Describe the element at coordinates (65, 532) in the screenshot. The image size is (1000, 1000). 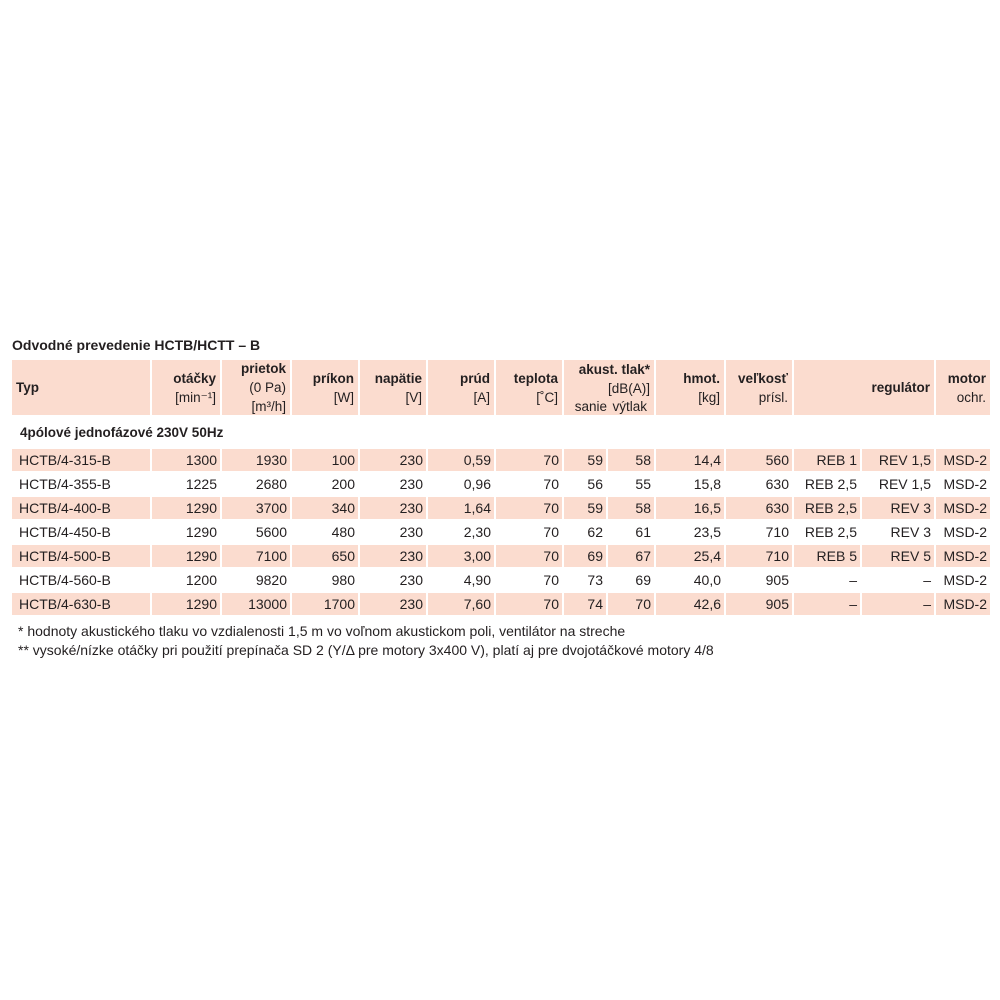
I see `table-cell: HCTB/4-450-B` at that location.